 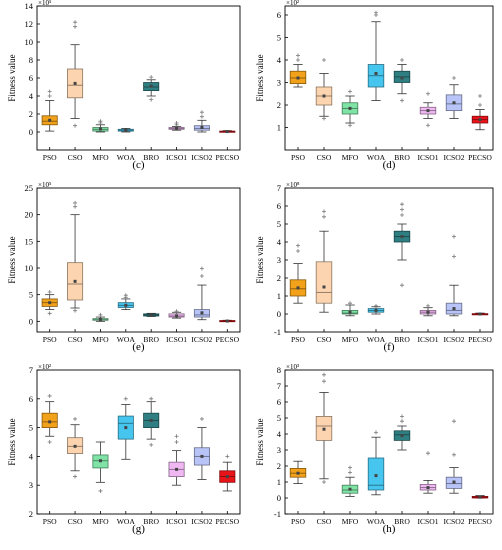 I want to click on y-tick-label: 20, so click(x=29, y=215).